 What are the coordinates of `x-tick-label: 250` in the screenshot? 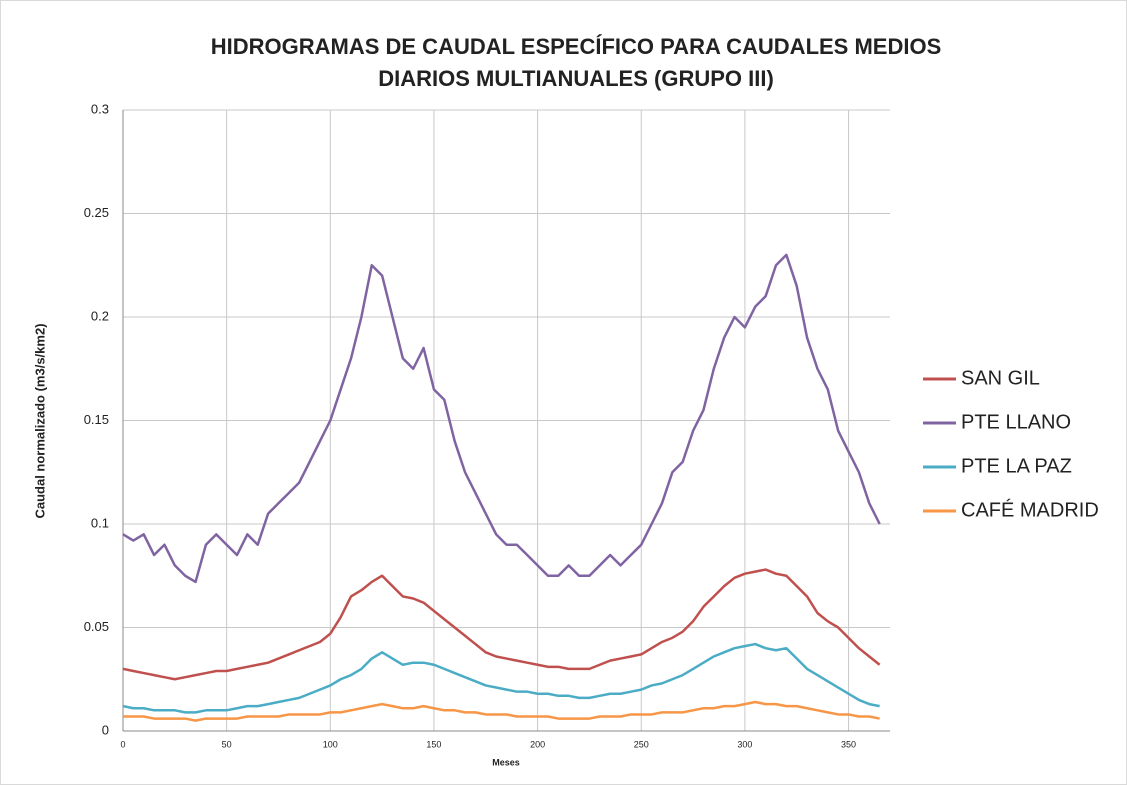 It's located at (641, 744).